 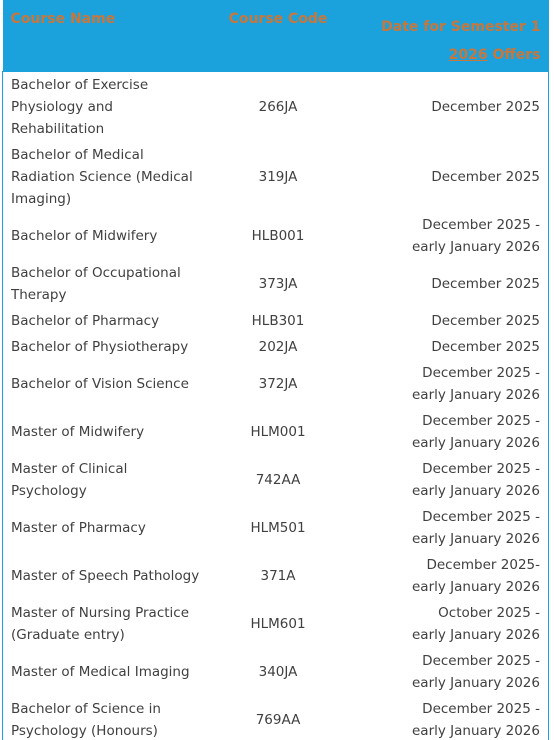 What do you see at coordinates (461, 27) in the screenshot?
I see `header-text: Date for Semester 1` at bounding box center [461, 27].